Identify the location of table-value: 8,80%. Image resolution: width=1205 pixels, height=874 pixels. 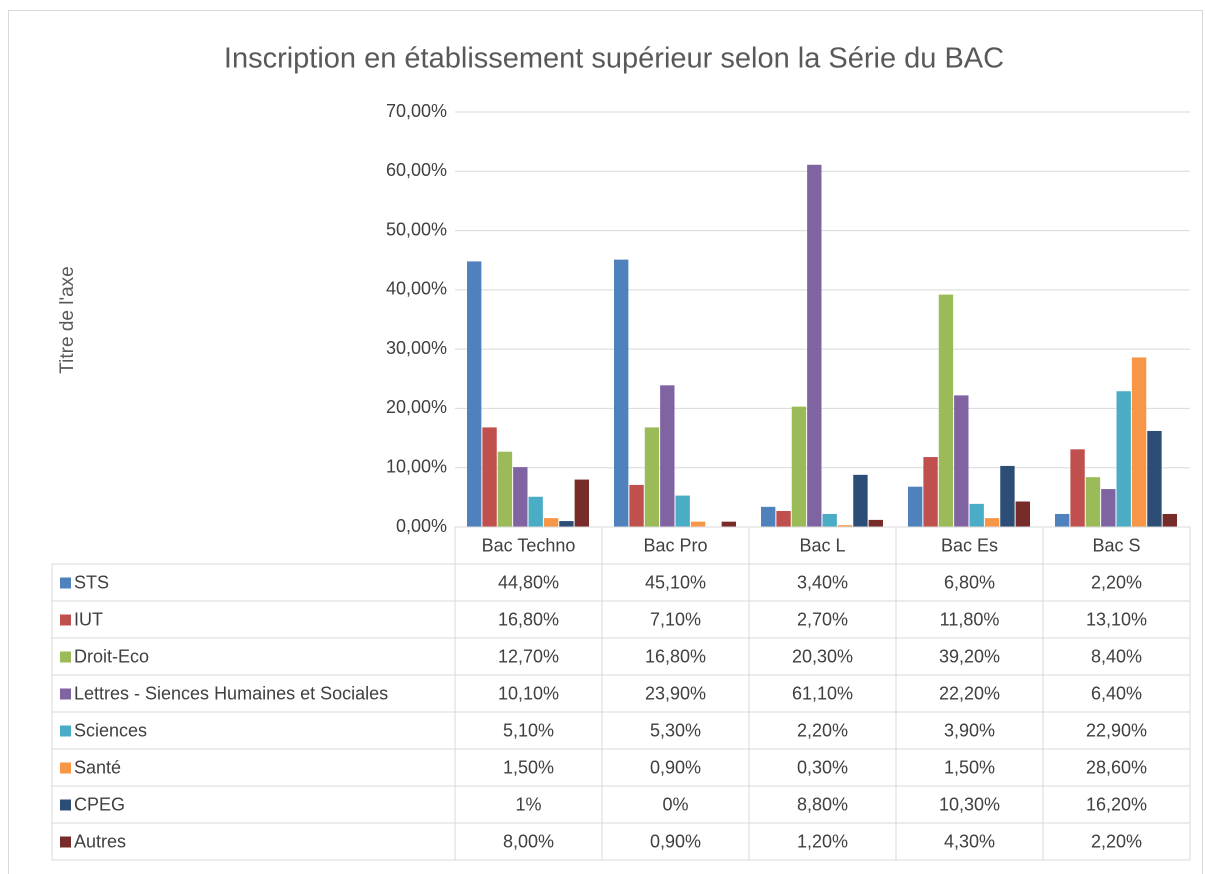
(822, 804).